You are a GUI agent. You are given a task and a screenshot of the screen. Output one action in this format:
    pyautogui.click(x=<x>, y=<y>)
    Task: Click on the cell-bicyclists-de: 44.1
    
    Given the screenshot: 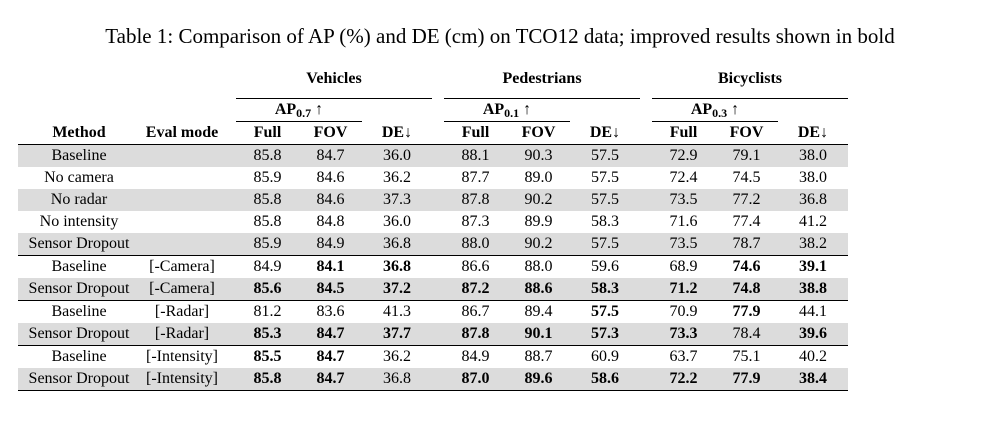 What is the action you would take?
    pyautogui.click(x=813, y=311)
    